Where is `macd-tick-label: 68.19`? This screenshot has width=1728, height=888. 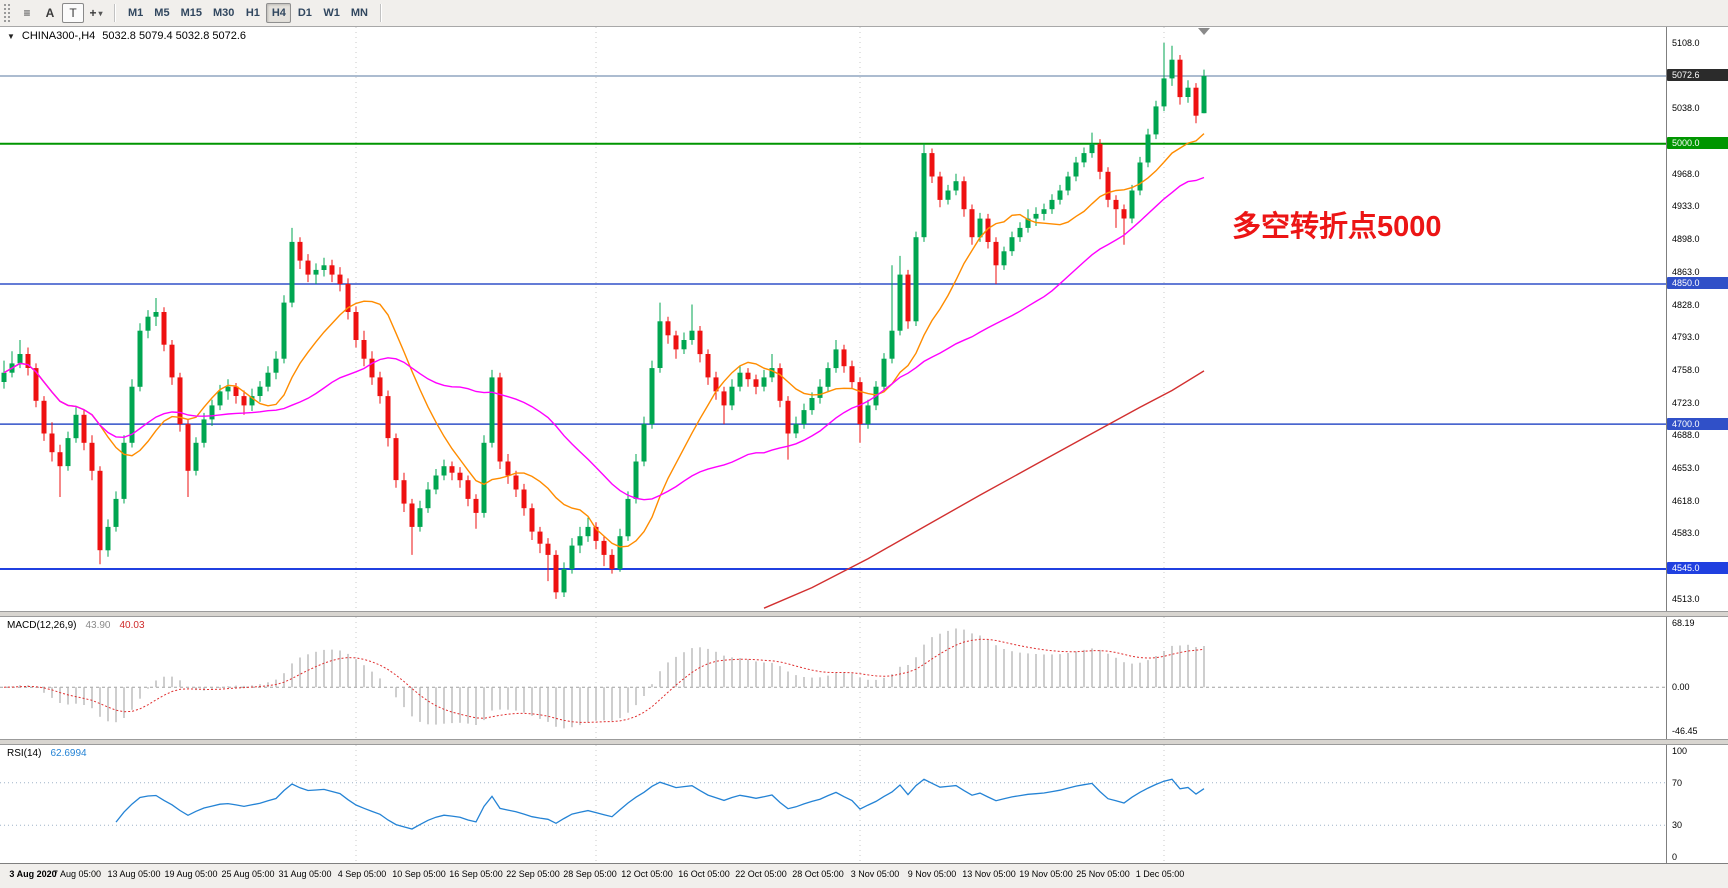
macd-tick-label: 68.19 is located at coordinates (1683, 623).